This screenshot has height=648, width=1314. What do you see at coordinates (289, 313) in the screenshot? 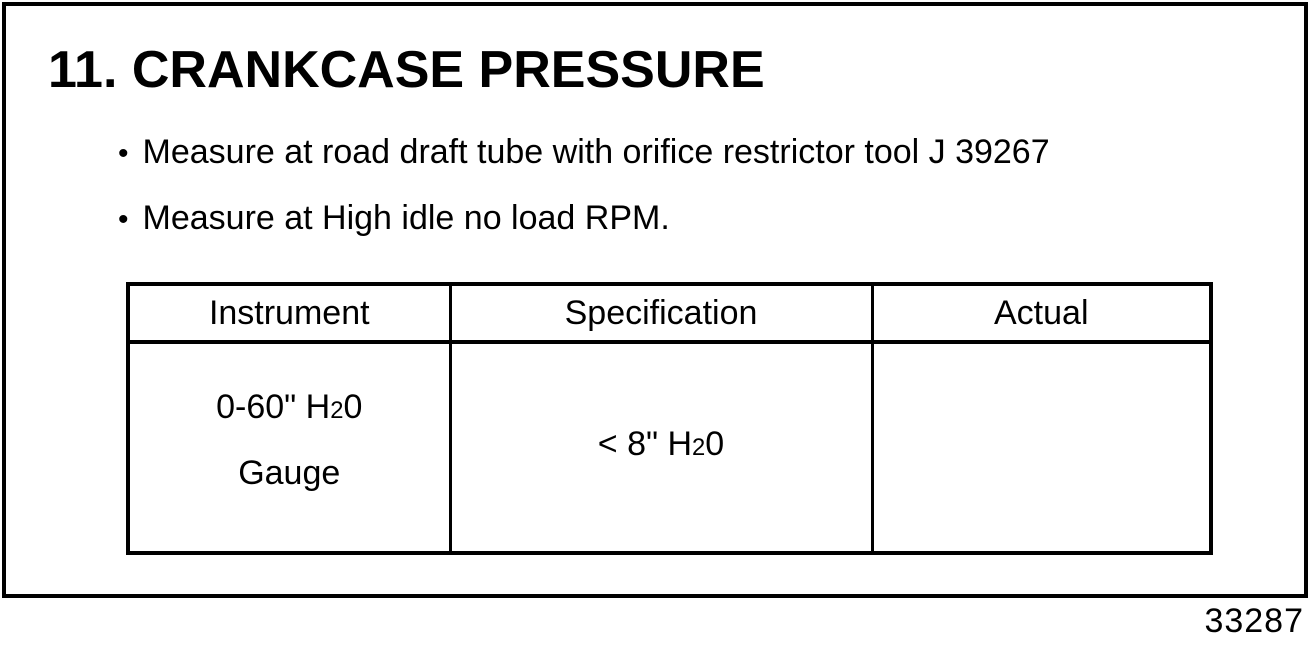
I see `column-header-instrument: Instrument` at bounding box center [289, 313].